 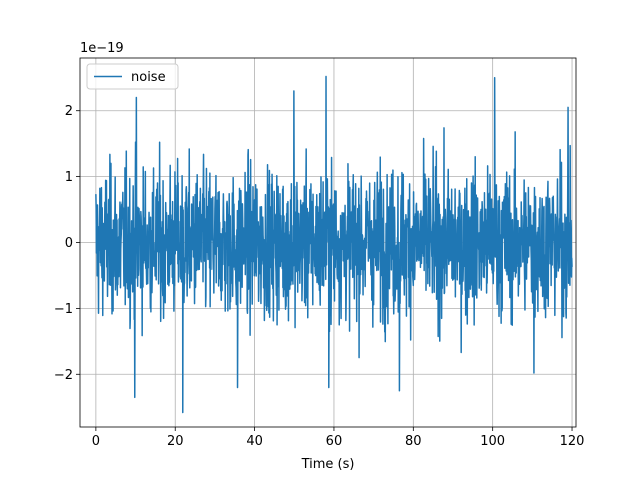 I want to click on x-tick-label: 80, so click(x=413, y=441).